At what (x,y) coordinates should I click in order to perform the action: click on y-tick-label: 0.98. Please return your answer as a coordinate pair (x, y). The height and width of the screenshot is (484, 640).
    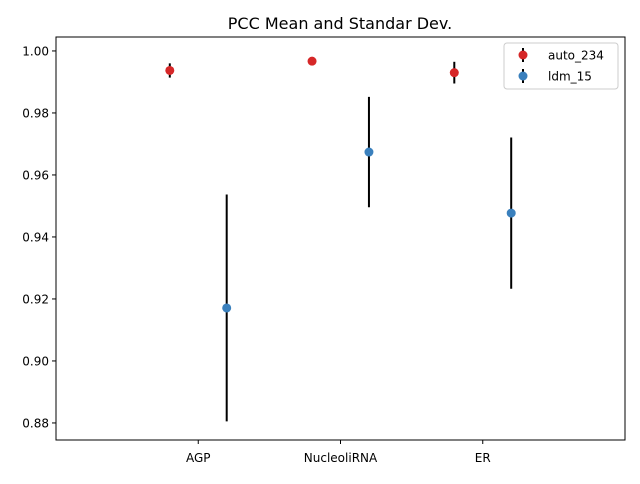
    Looking at the image, I should click on (35, 113).